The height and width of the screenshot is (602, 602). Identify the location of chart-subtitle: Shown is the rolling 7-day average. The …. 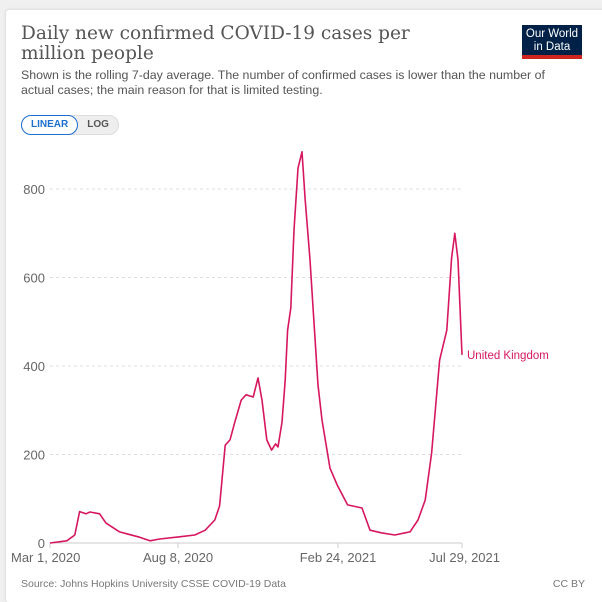
(283, 82).